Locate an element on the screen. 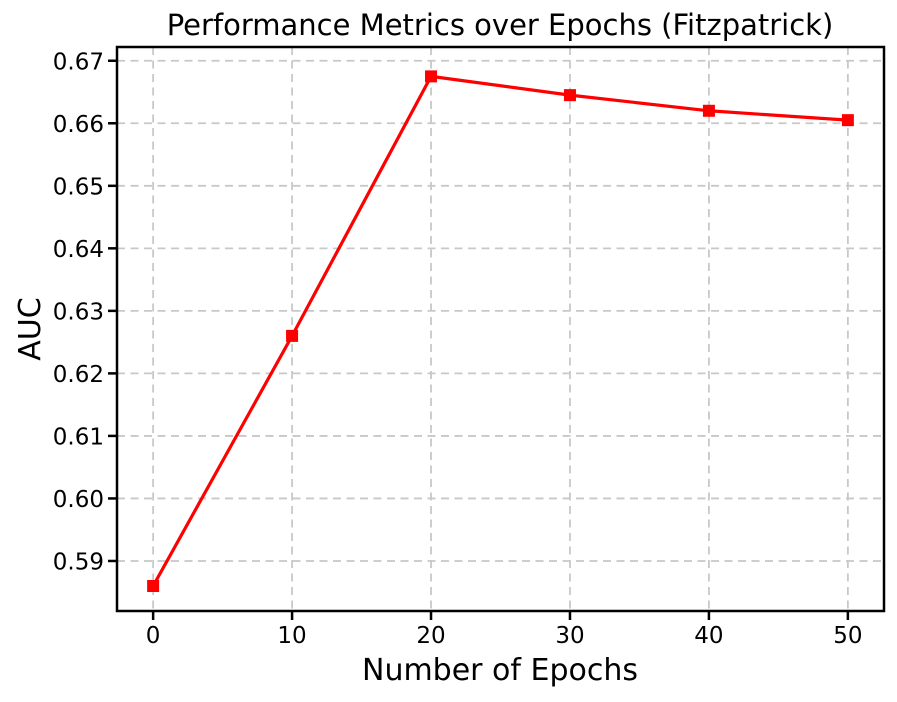  x-axis-ticks: 0 10 20 30 40 50 is located at coordinates (504, 630).